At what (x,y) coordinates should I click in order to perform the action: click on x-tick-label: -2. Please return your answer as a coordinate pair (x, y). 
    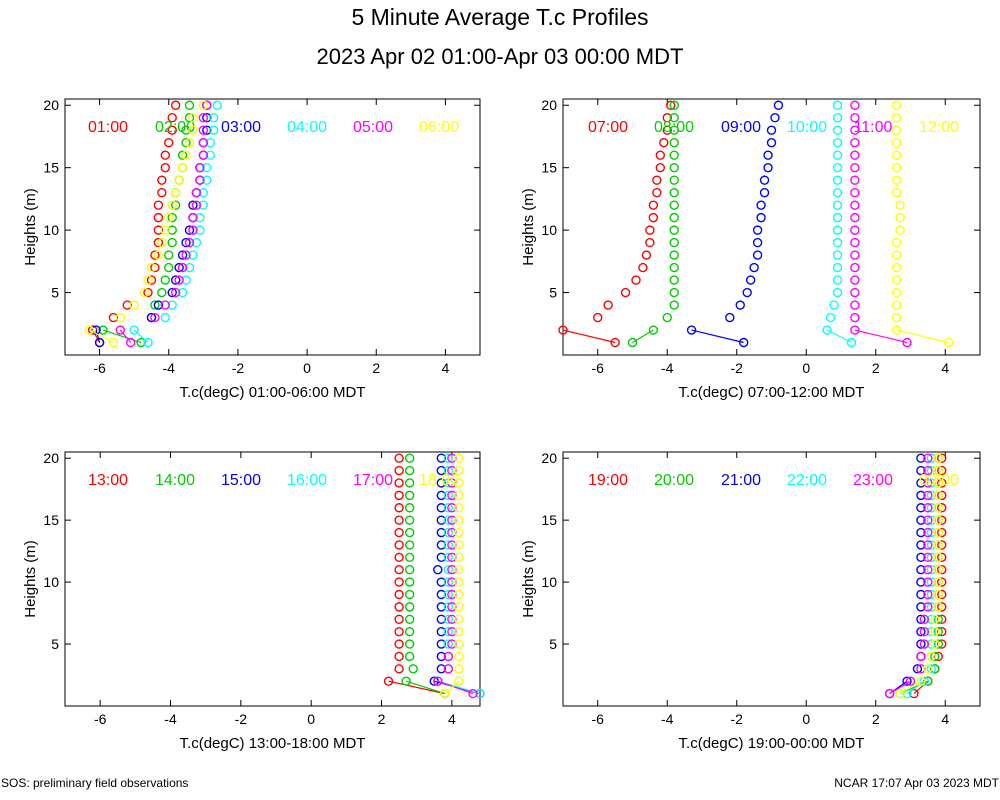
    Looking at the image, I should click on (737, 368).